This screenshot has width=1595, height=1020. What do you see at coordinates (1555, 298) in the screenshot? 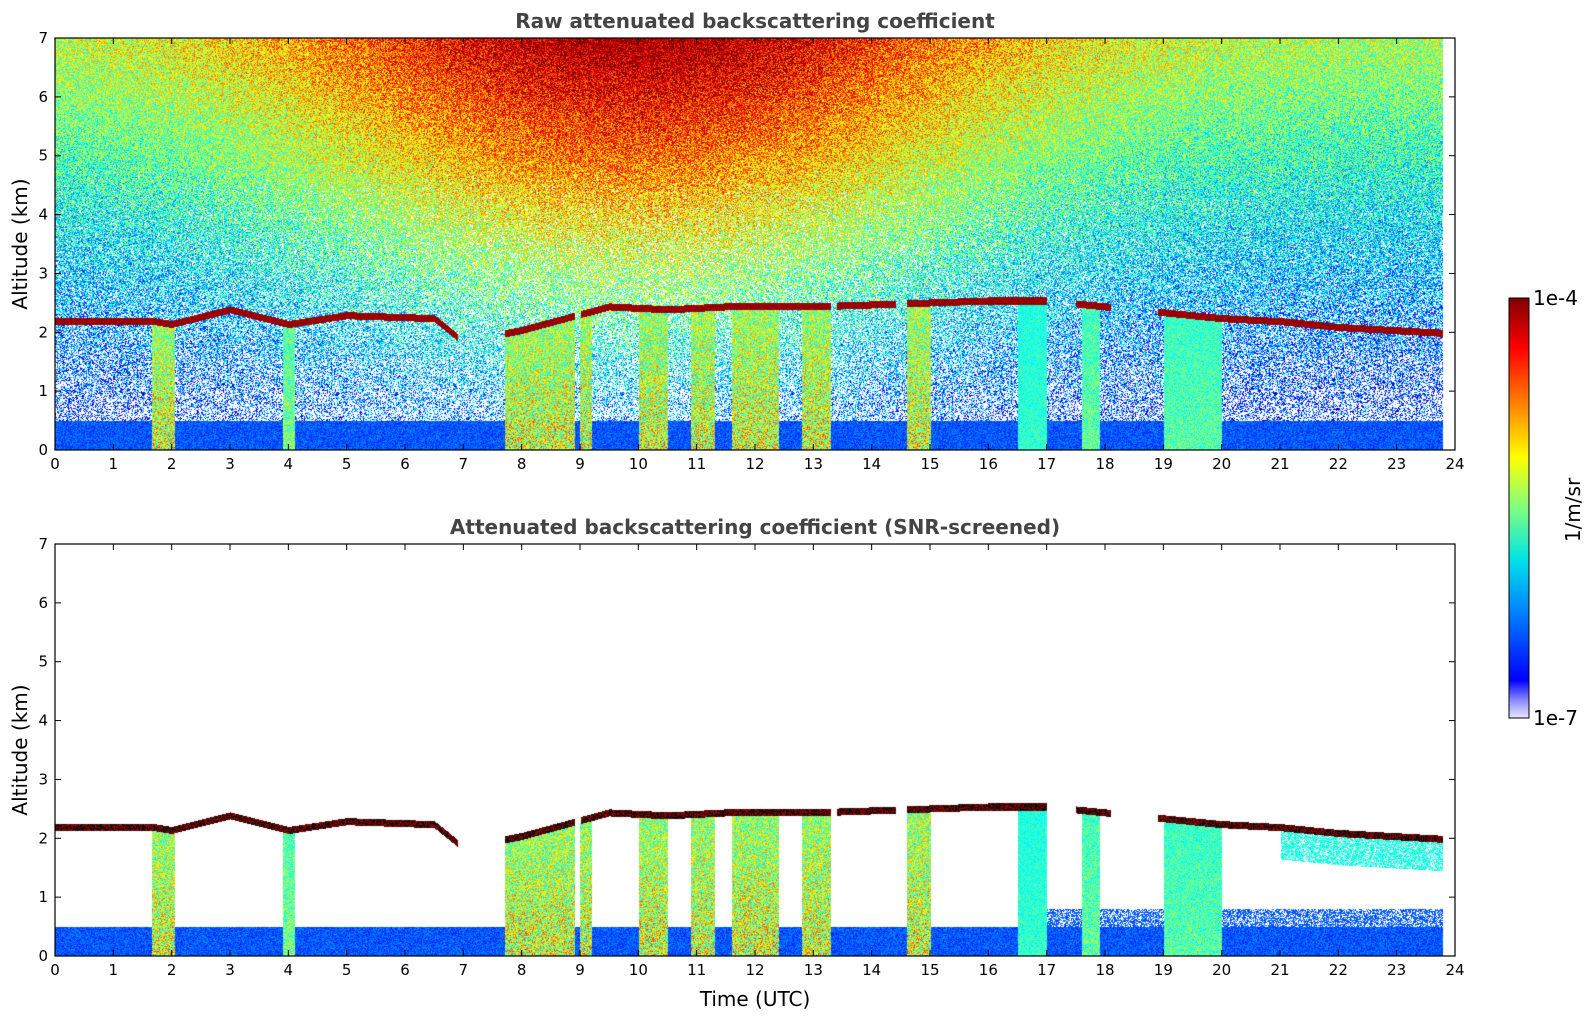
I see `colorbar-max-label: 1e-4` at bounding box center [1555, 298].